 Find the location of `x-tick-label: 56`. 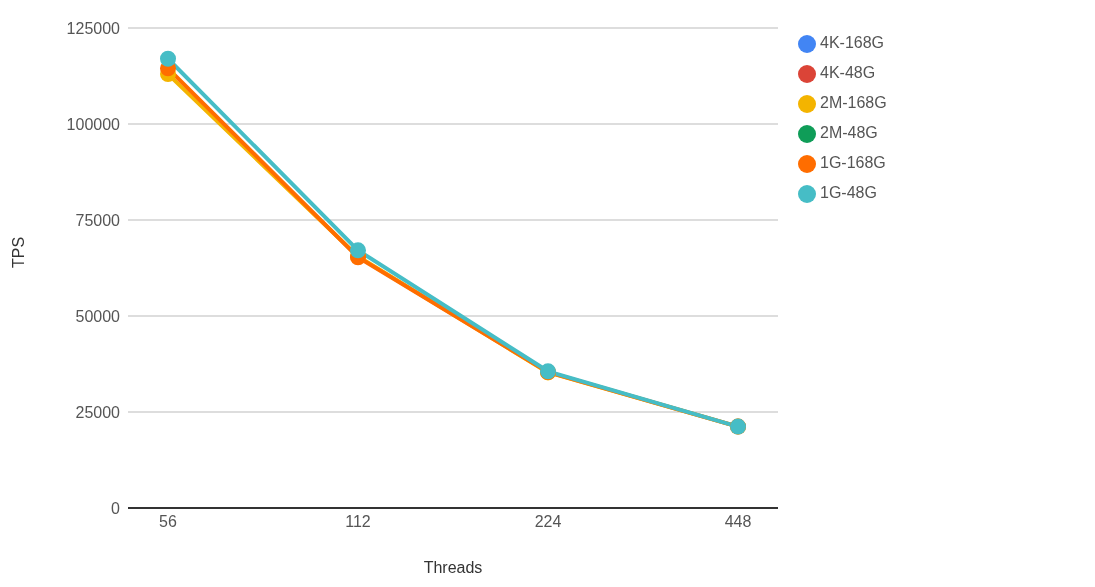

x-tick-label: 56 is located at coordinates (168, 522).